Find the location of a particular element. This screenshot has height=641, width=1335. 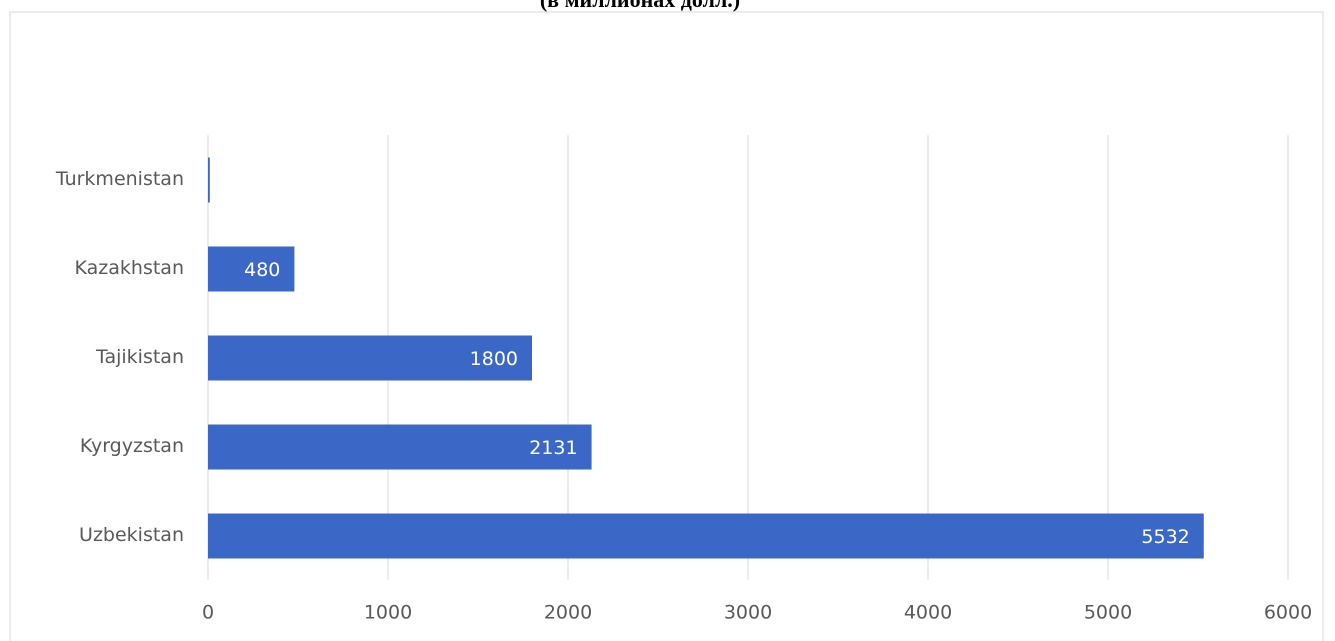

y-tick-label: Kyrgyzstan is located at coordinates (132, 446).